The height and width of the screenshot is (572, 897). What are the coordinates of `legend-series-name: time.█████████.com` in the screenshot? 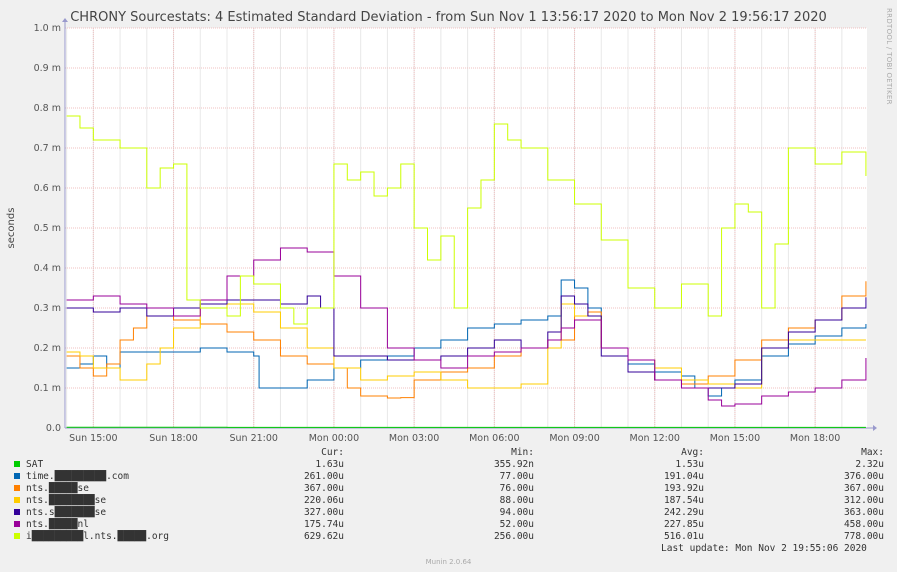 It's located at (77, 476).